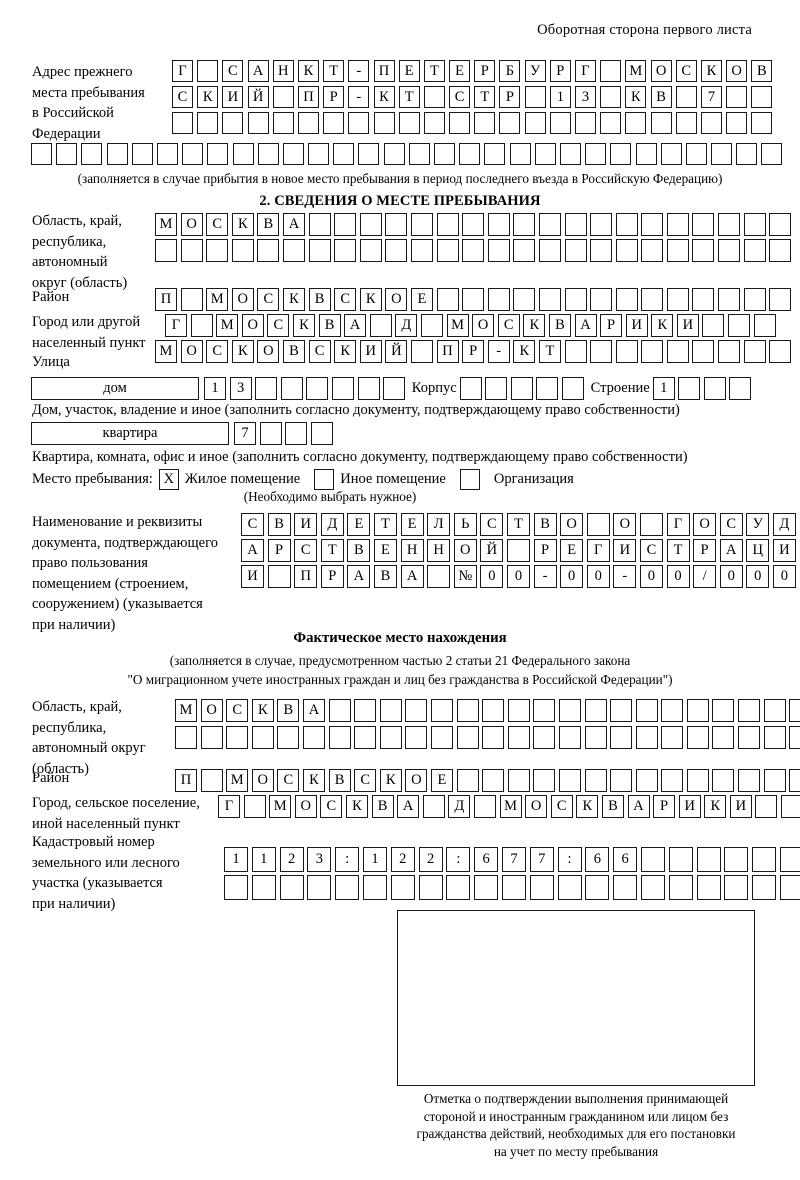  I want to click on city-cell-7: В, so click(329, 325).